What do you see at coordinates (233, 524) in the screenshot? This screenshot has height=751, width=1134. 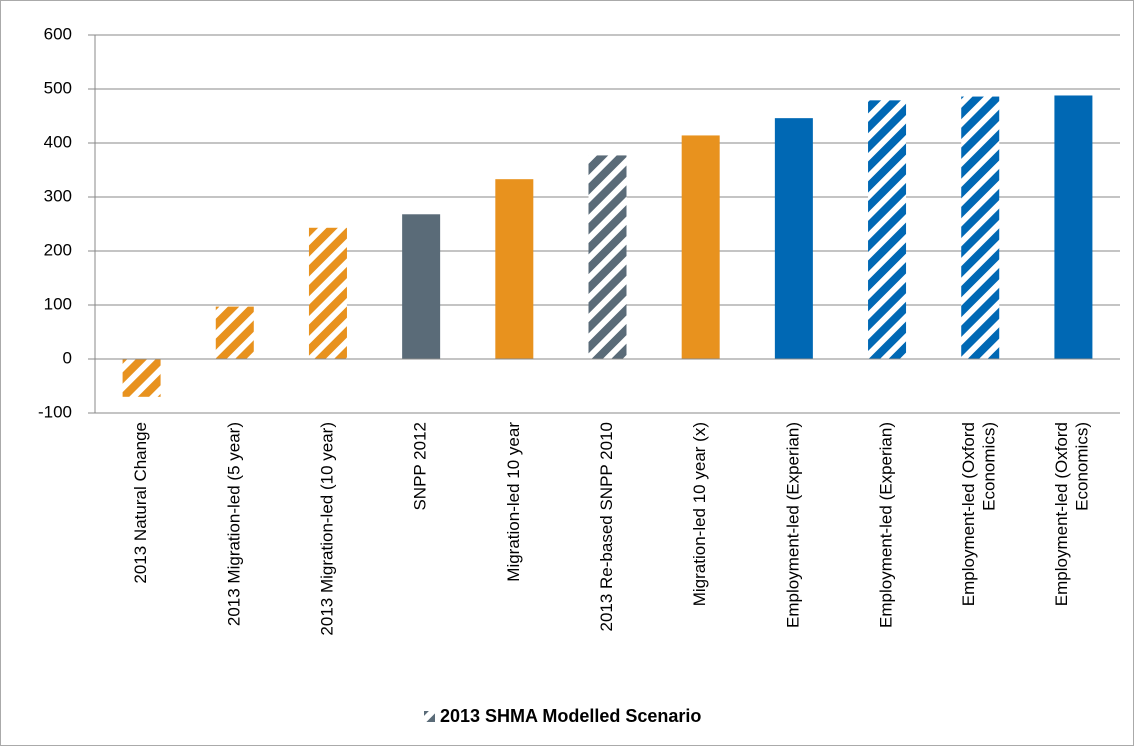 I see `x-tick-label: 2013 Migration-led (5 year)` at bounding box center [233, 524].